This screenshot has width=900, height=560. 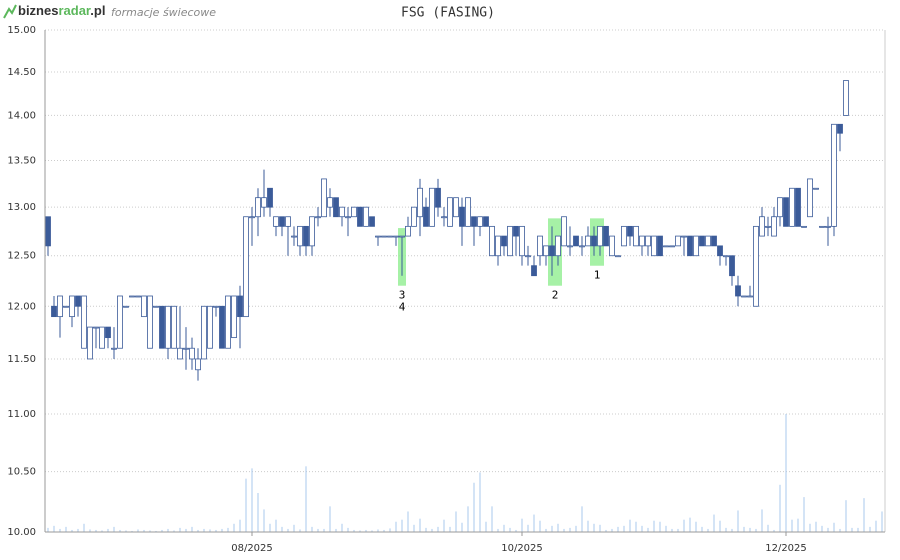 I want to click on logo: biznesradar.pl, so click(x=61, y=10).